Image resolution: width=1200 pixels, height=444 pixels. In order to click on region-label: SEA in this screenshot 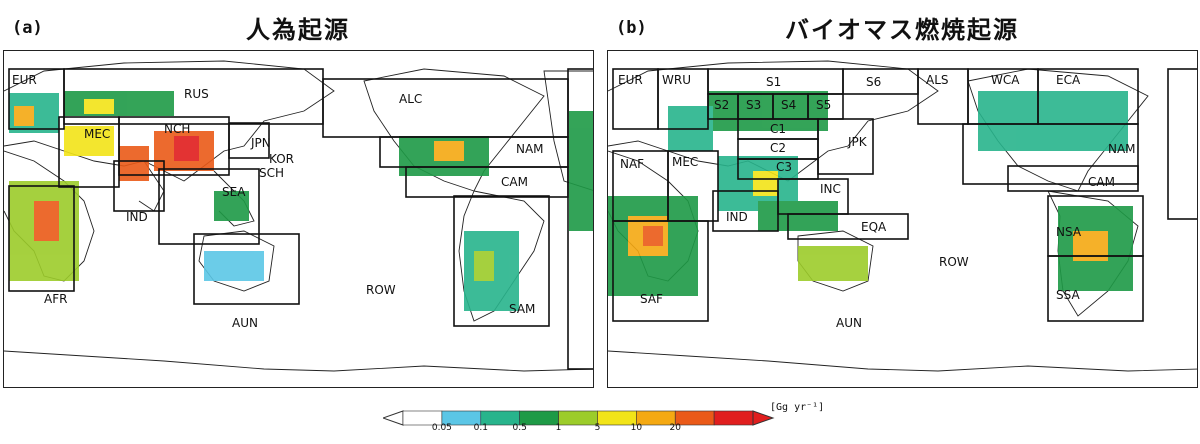, I will do `click(234, 192)`.